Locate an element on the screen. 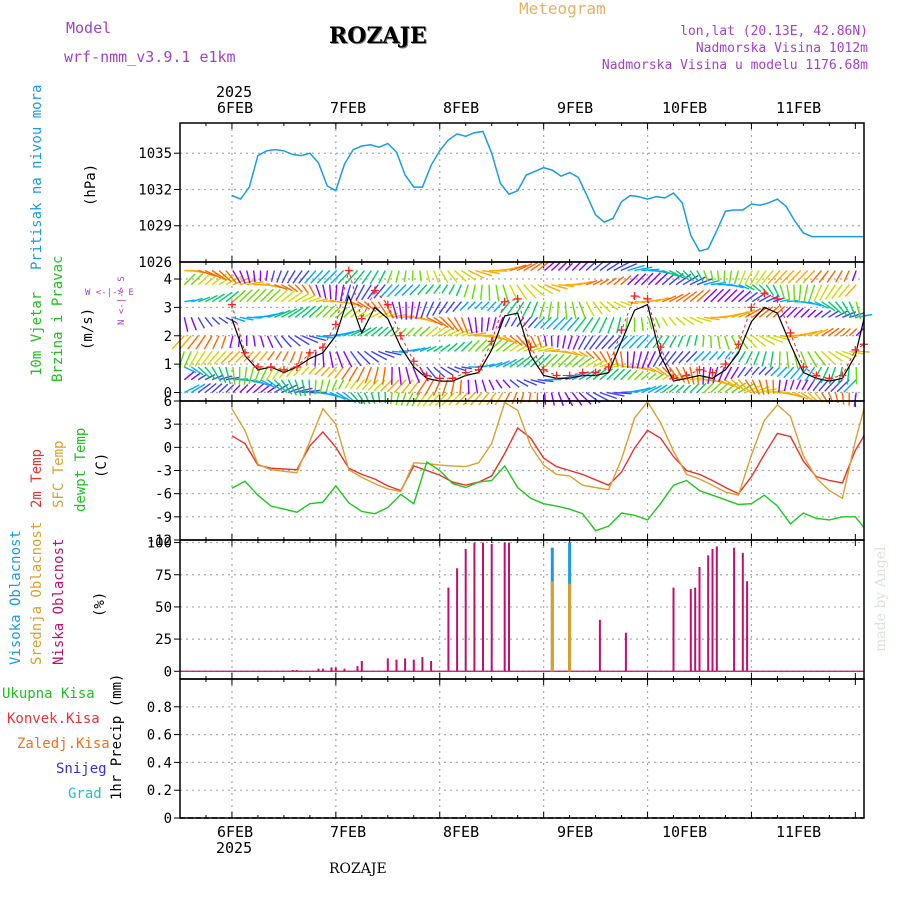 The width and height of the screenshot is (900, 900). altitude: Nadmorska Visina 1012m is located at coordinates (781, 48).